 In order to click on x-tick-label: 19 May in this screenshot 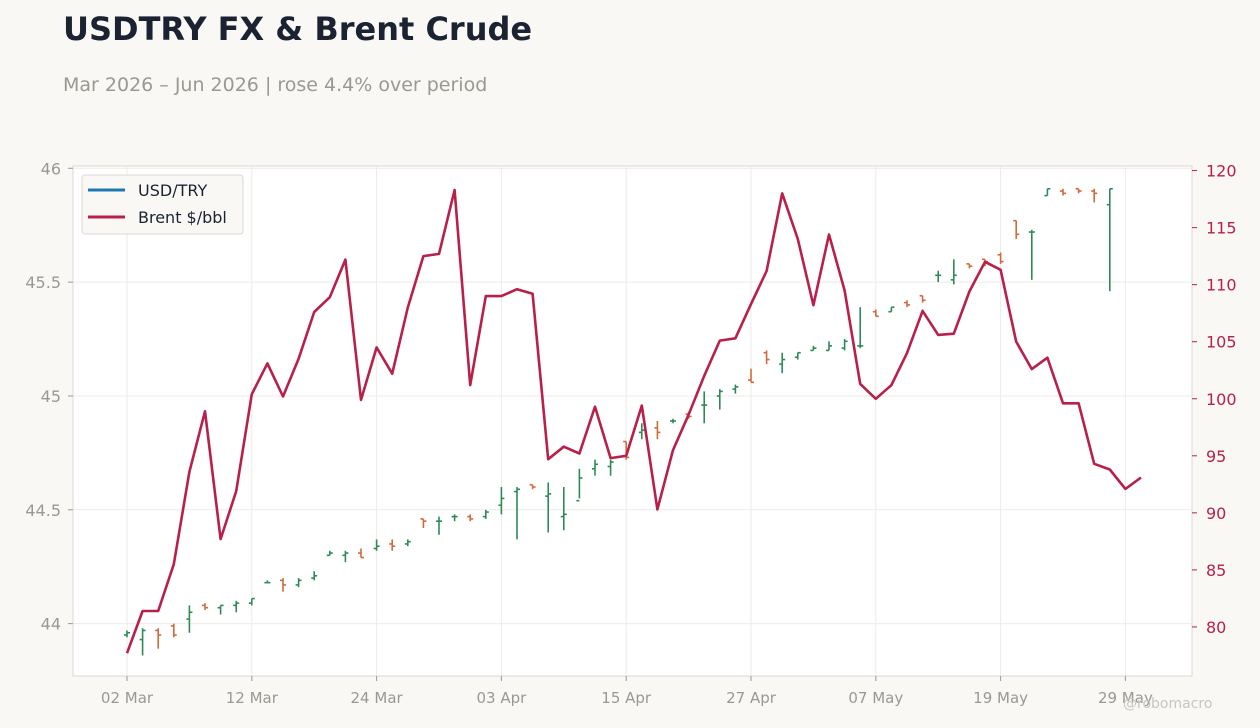, I will do `click(1000, 698)`.